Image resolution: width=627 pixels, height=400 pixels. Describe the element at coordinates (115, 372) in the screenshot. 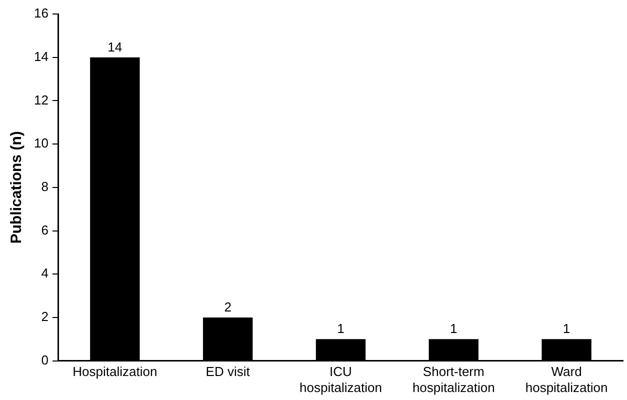

I see `x-tick-label: Hospitalization` at that location.